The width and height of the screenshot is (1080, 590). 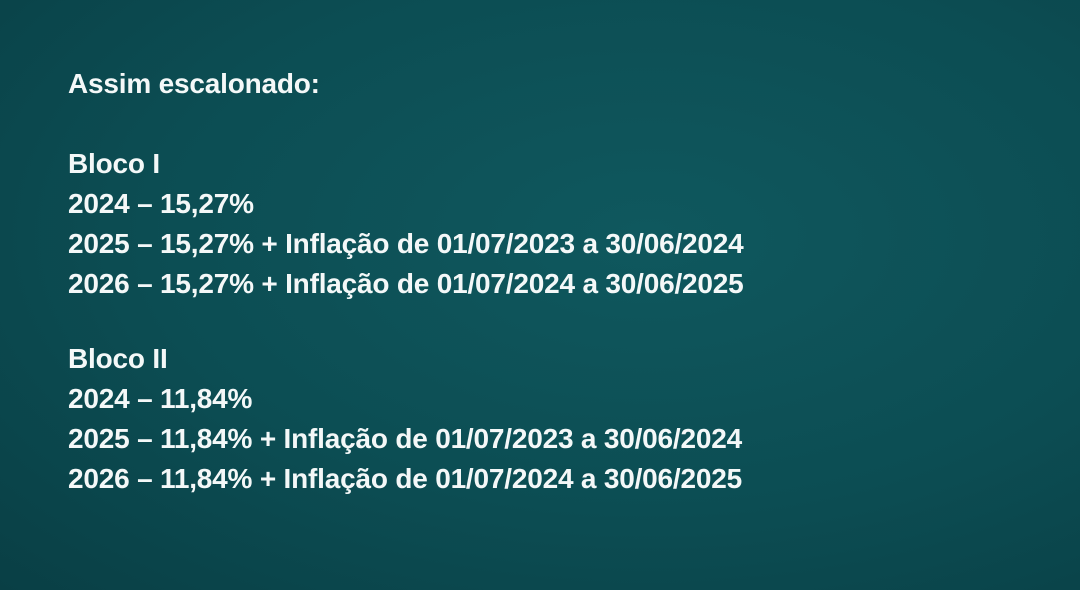 I want to click on rate-line: 2024 – 15,27%, so click(x=161, y=203).